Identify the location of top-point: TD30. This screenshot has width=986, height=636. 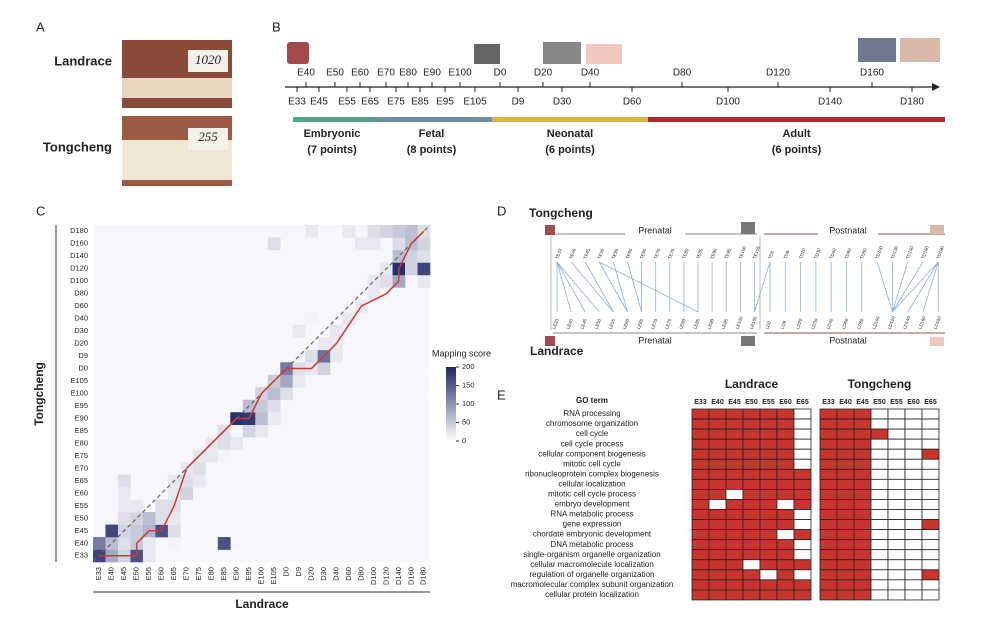
(817, 253).